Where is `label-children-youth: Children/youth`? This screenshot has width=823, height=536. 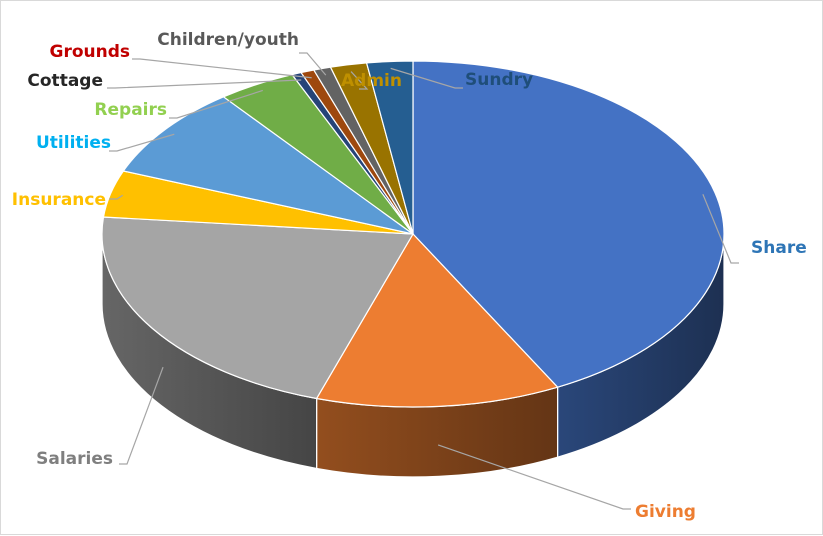 label-children-youth: Children/youth is located at coordinates (228, 40).